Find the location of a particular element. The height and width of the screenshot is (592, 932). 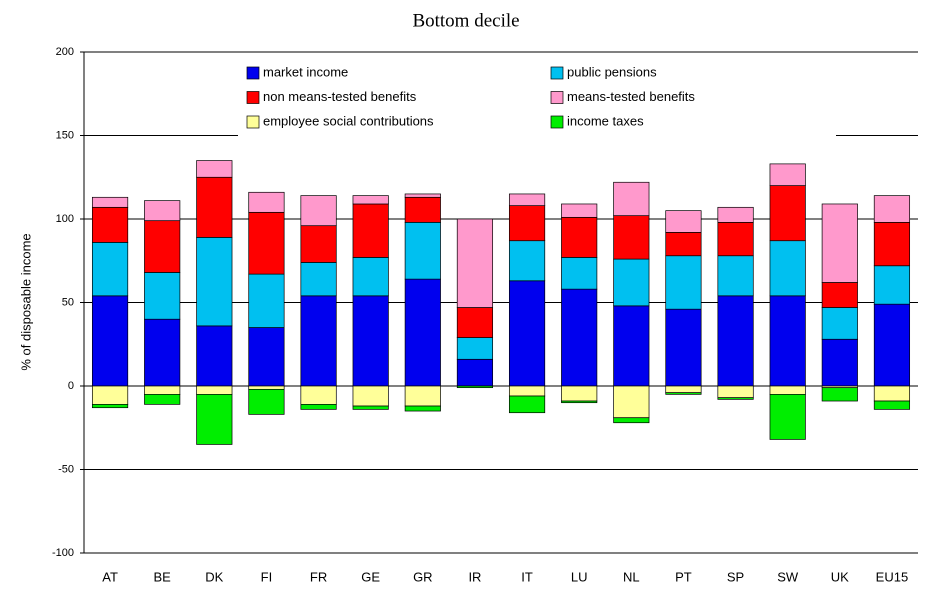

x-tick-label: UK is located at coordinates (840, 576).